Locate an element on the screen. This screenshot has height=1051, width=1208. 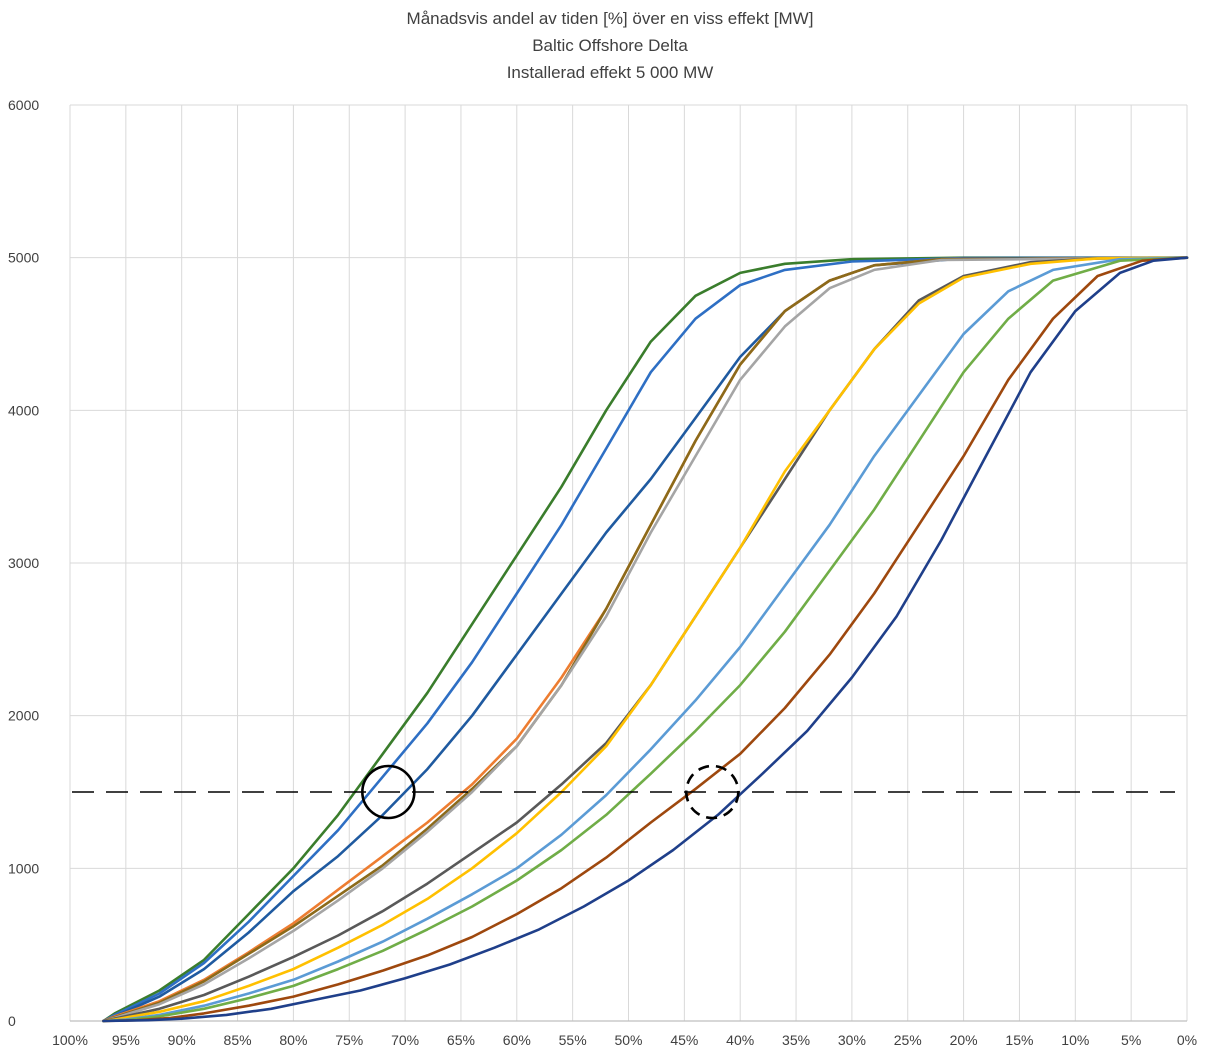
x-tick-label: 15% is located at coordinates (1019, 1040).